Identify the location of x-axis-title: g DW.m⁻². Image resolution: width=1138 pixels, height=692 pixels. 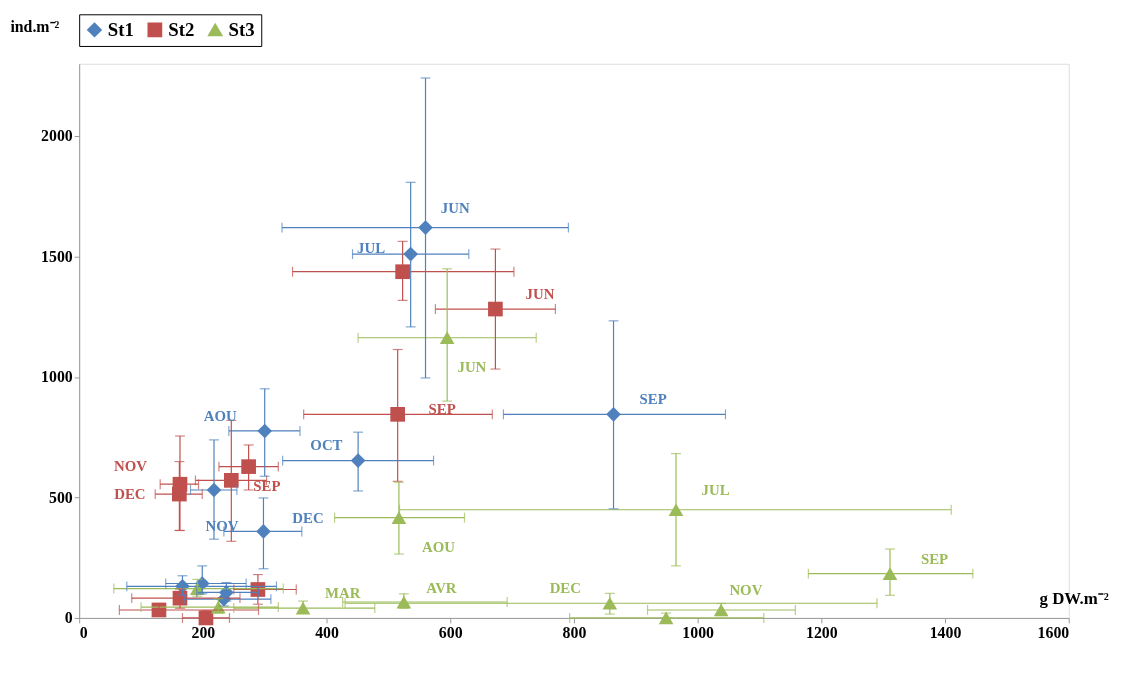
(1074, 598).